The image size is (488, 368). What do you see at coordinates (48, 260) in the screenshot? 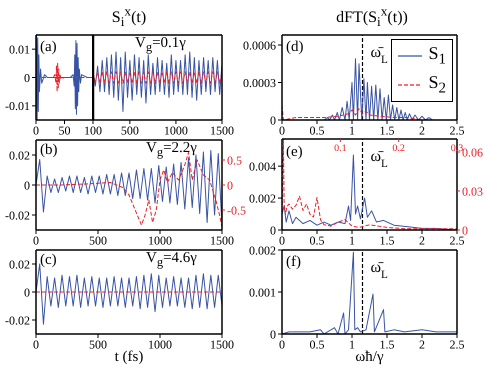
I see `annotation: (c)` at bounding box center [48, 260].